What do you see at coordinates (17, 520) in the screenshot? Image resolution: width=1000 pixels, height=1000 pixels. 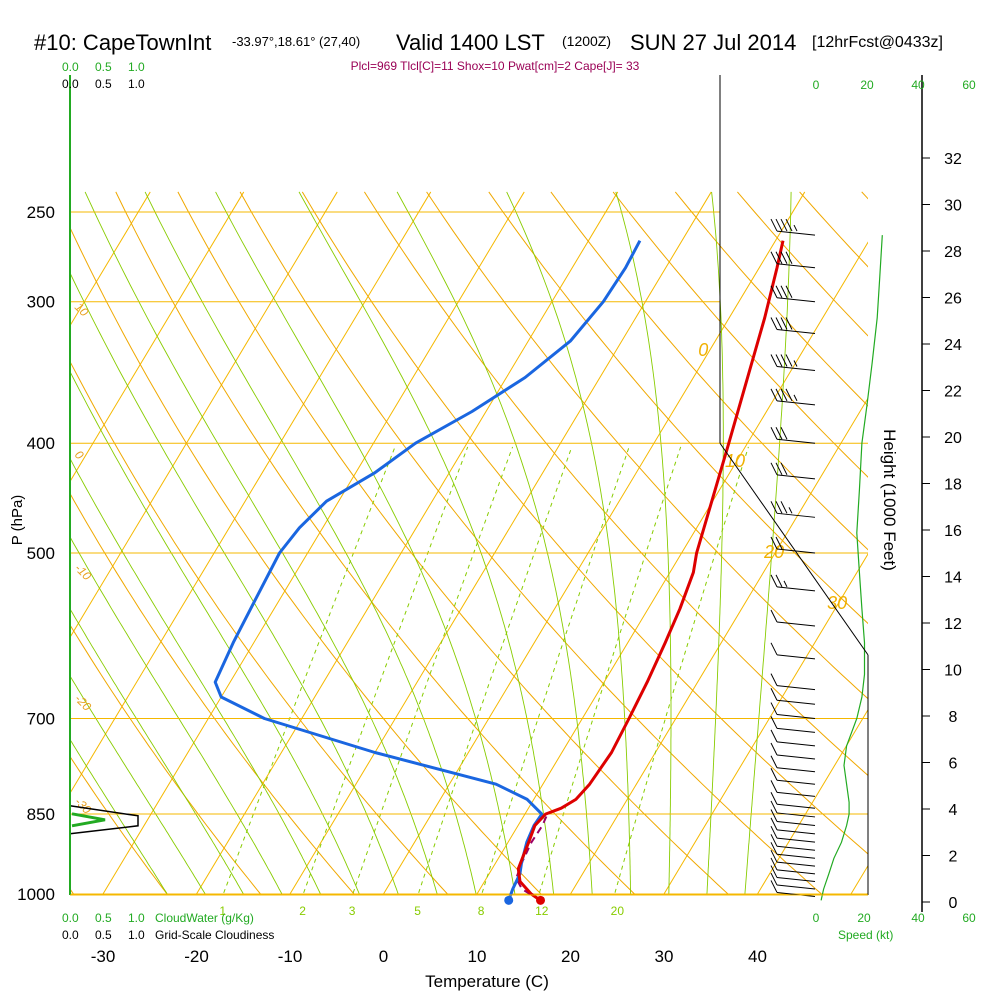 I see `y-axis-label: P (hPa)` at bounding box center [17, 520].